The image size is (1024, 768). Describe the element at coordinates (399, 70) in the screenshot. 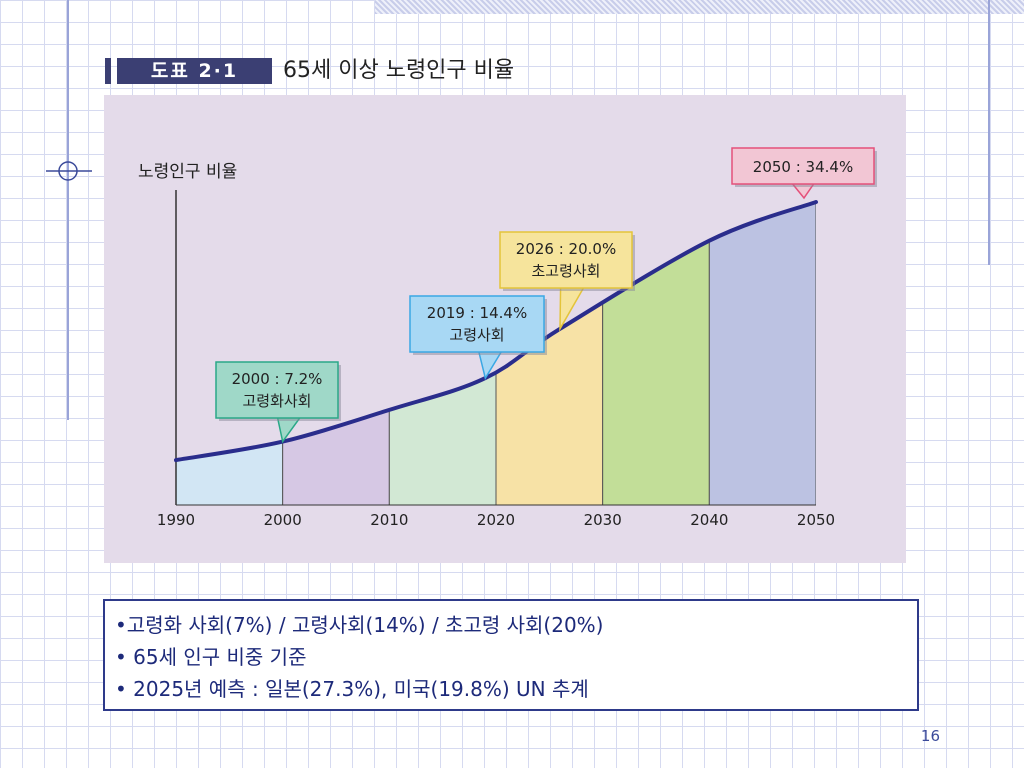

I see `figure-title: 65세 이상 노령인구 비율` at that location.